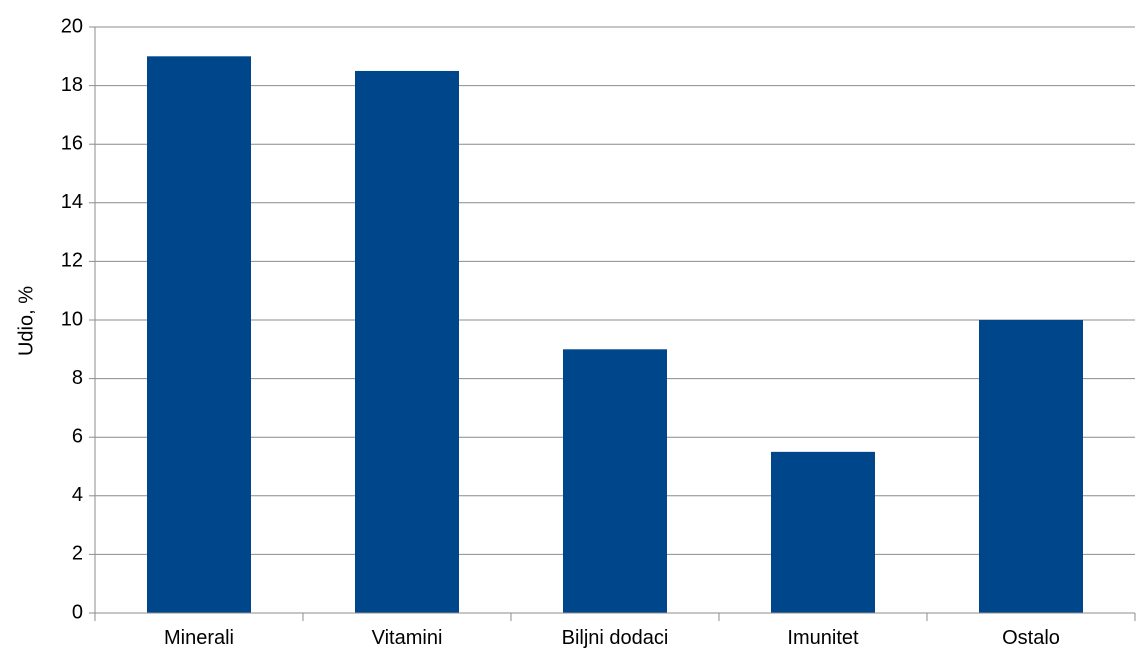 The image size is (1140, 656). Describe the element at coordinates (1031, 466) in the screenshot. I see `bar-ostalo` at that location.